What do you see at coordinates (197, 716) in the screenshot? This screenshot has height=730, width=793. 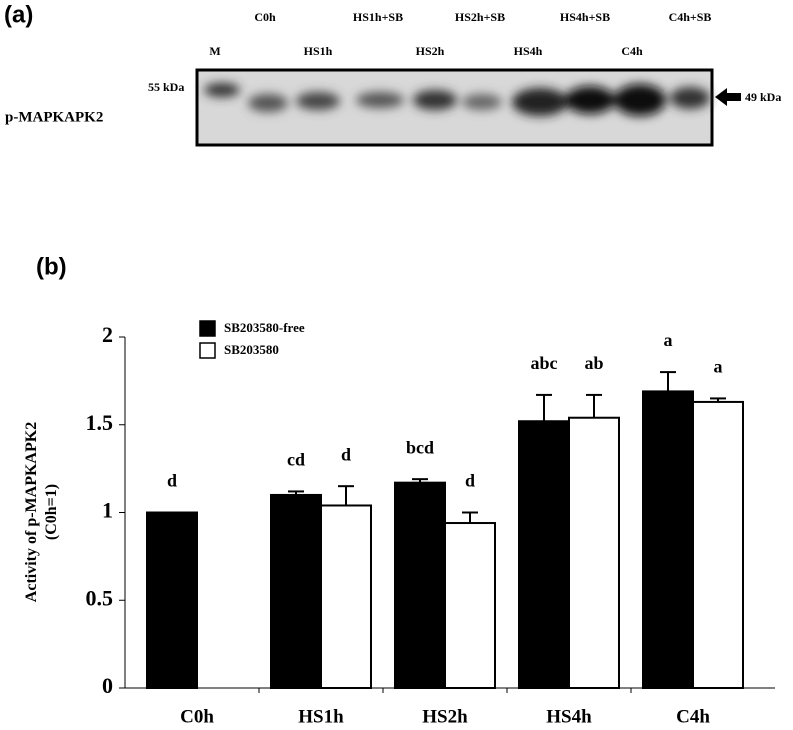 I see `x-tick-label: C0h` at bounding box center [197, 716].